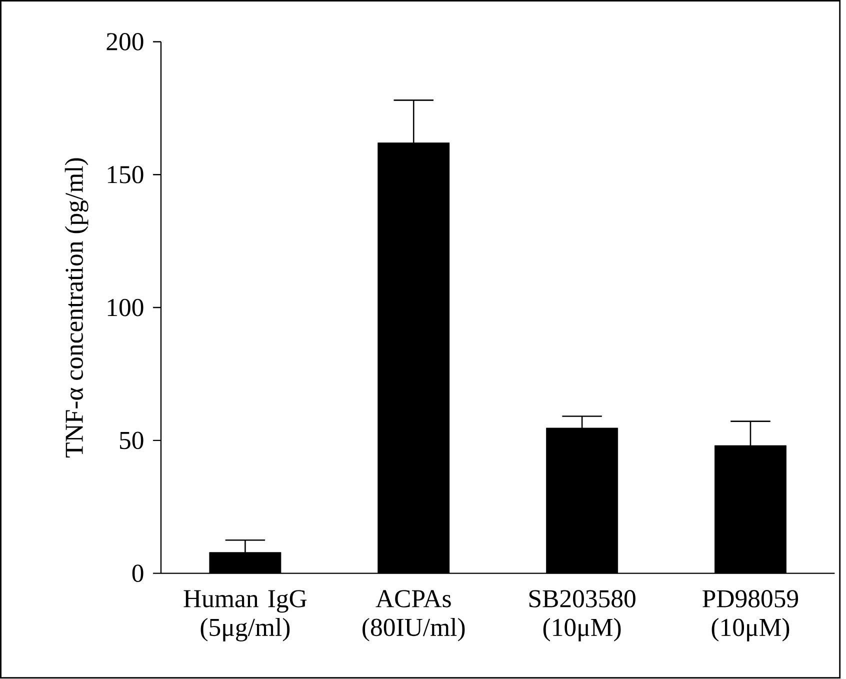  Describe the element at coordinates (138, 573) in the screenshot. I see `y-tick-label: 0` at that location.